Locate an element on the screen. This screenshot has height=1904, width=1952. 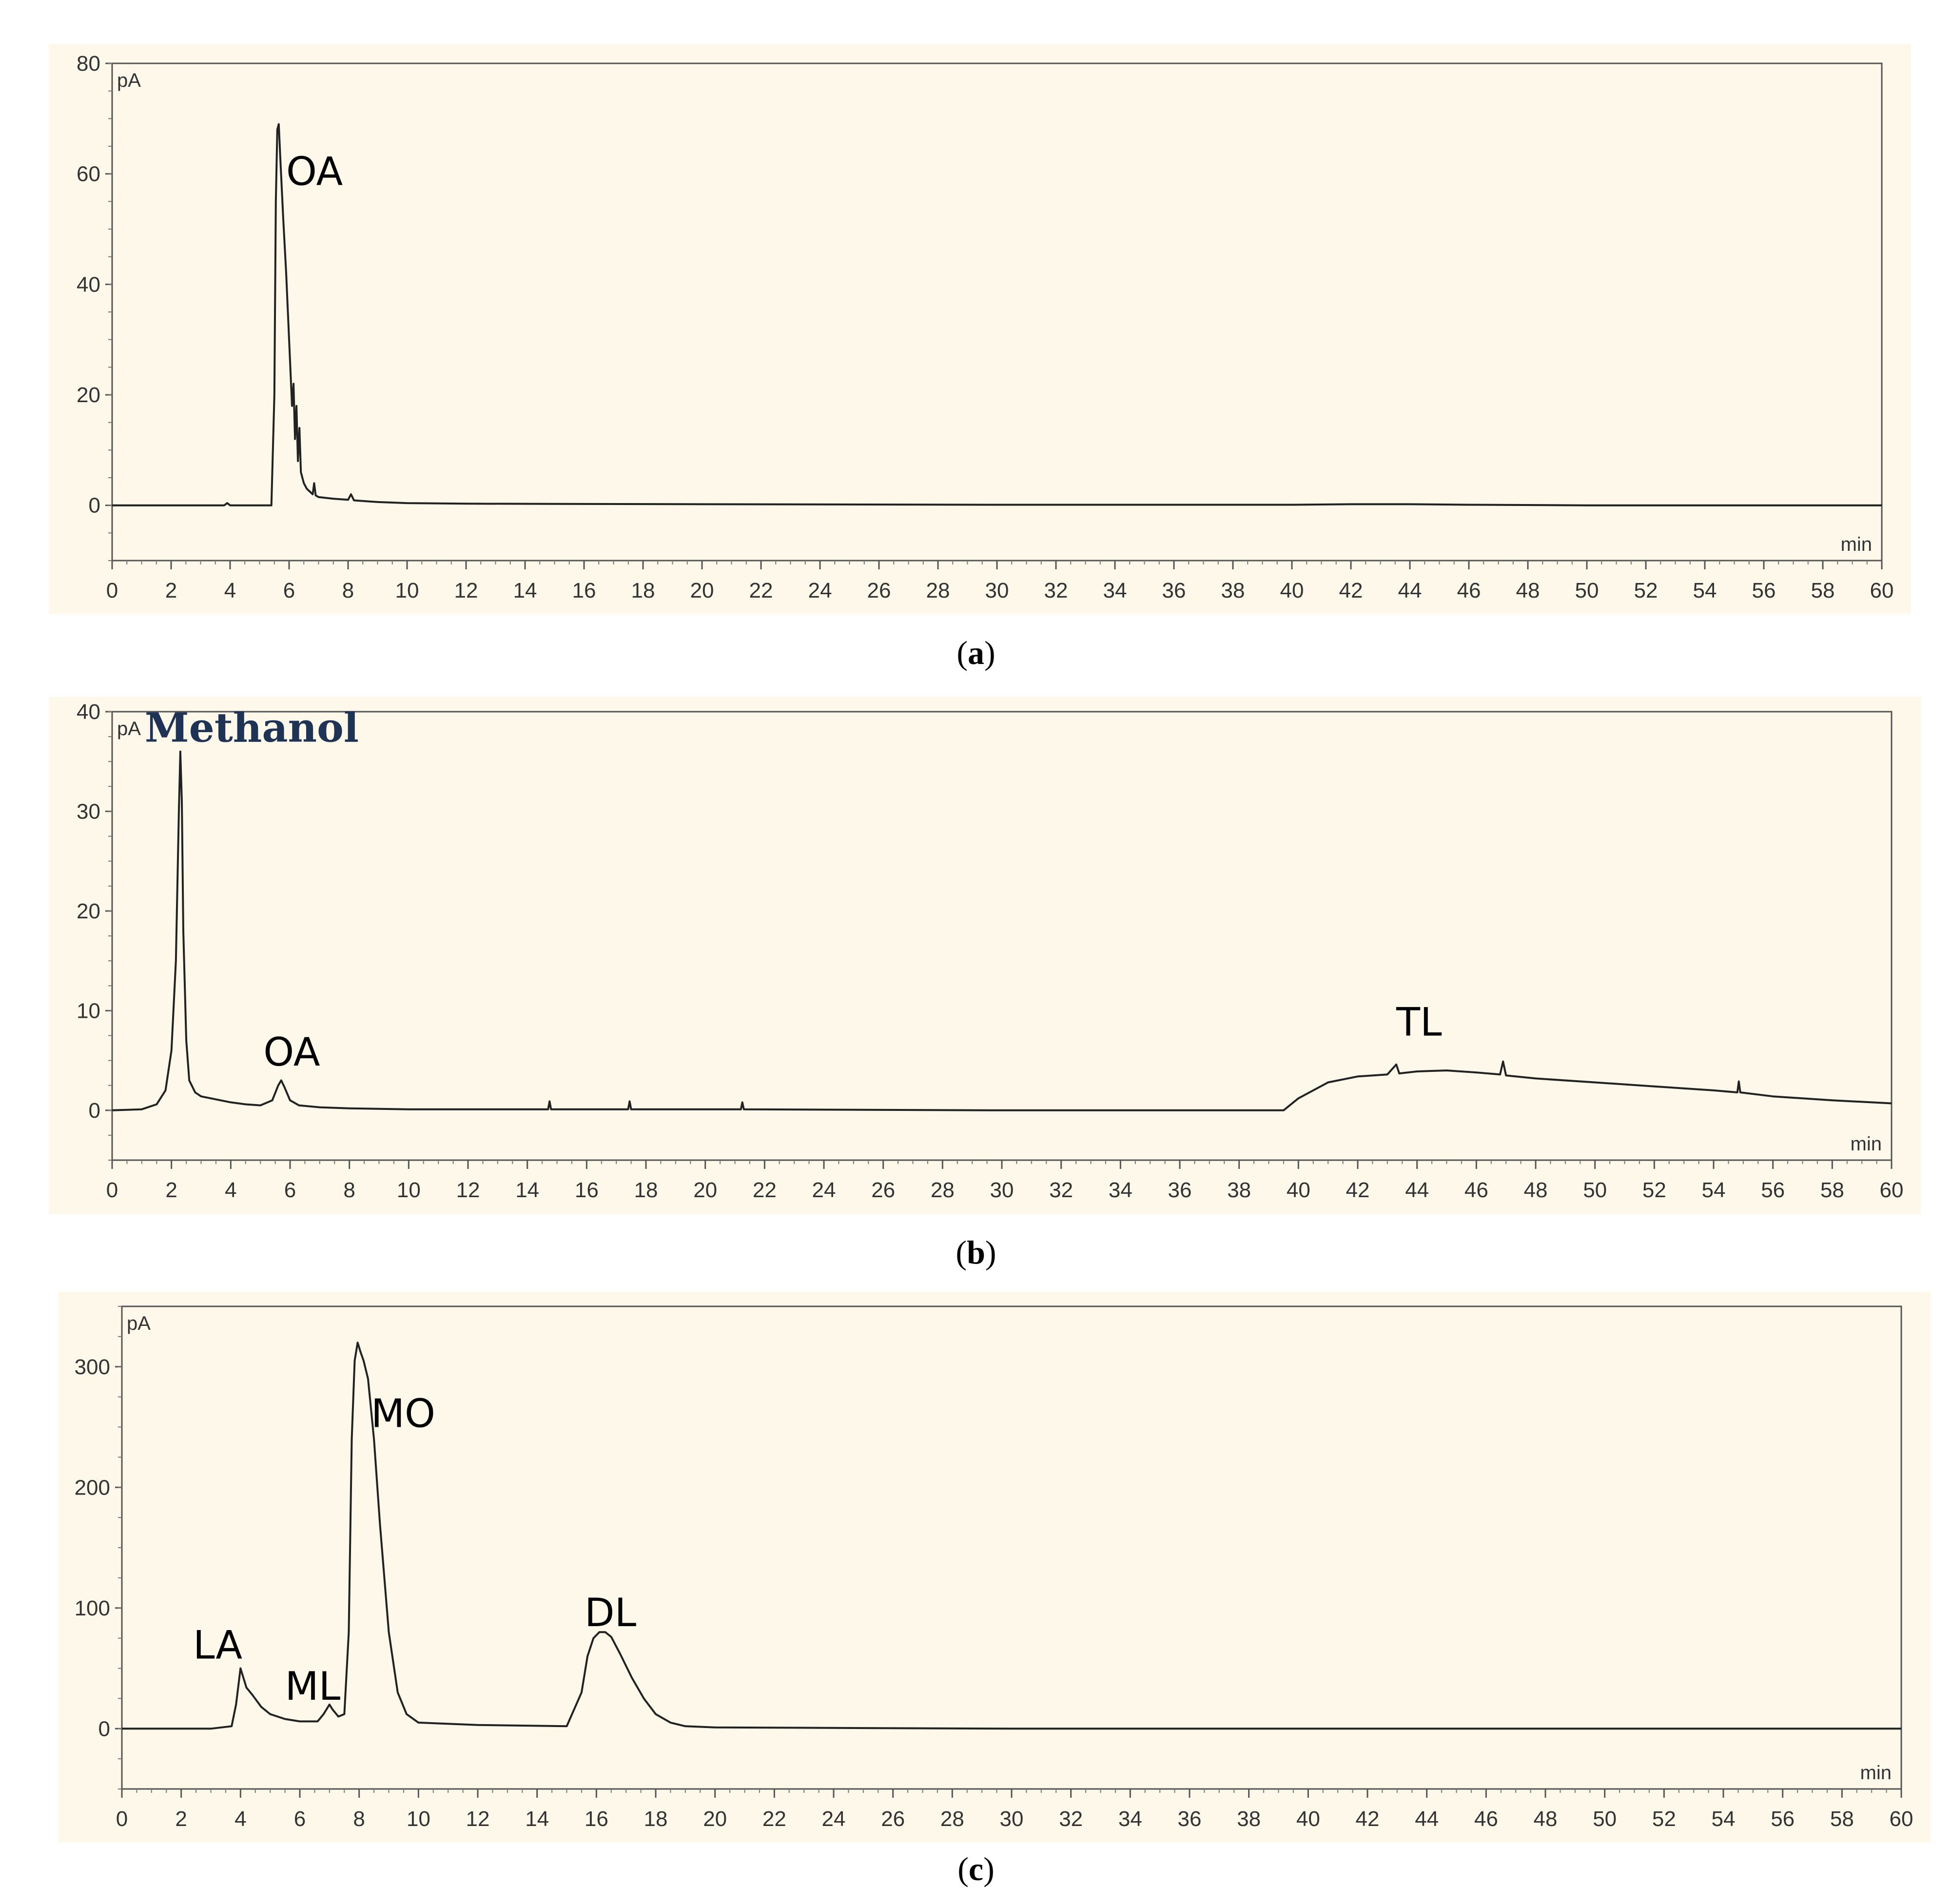
x-tick-label: 10 is located at coordinates (407, 590).